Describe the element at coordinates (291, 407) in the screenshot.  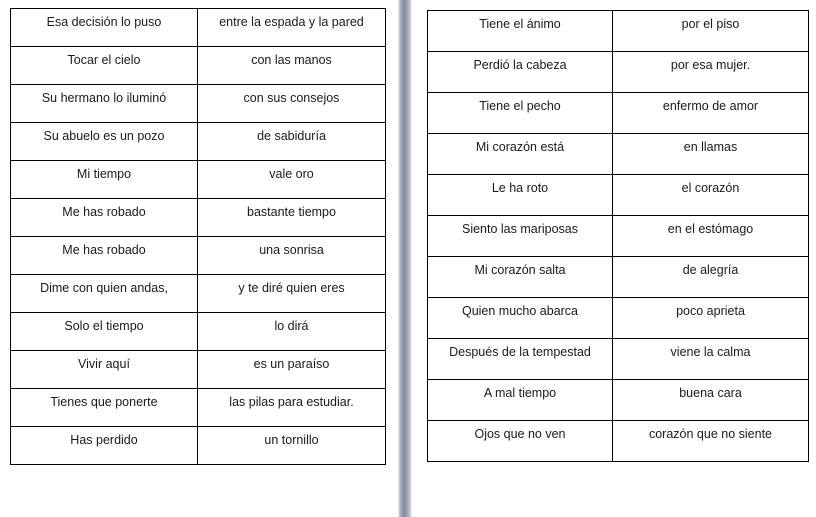
I see `idiom-end-cell: las pilas para estudiar.` at that location.